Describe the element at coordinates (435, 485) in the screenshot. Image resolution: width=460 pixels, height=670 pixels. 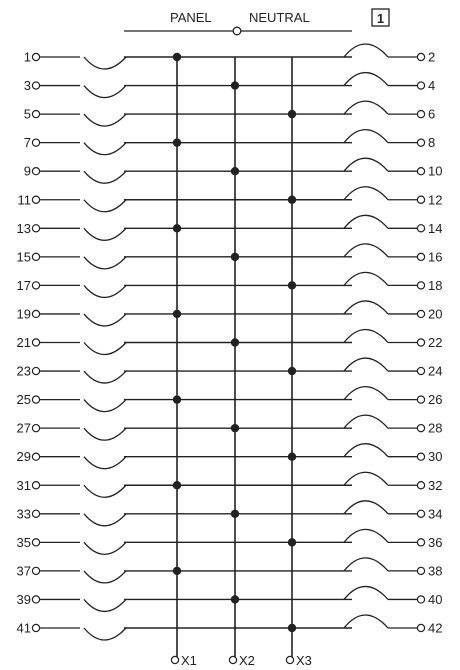
I see `right-circuit-number: 32` at that location.